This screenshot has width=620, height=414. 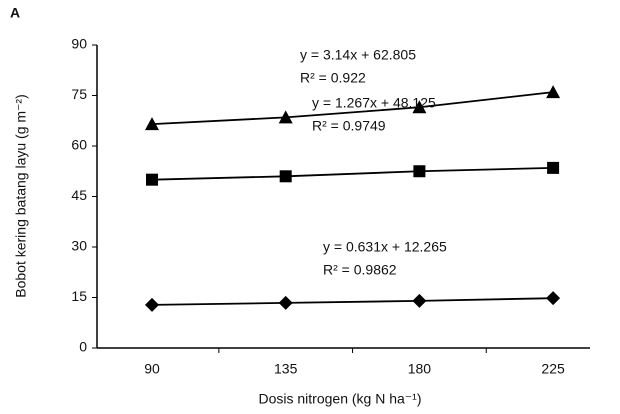 I want to click on x-tick-label: 135, so click(x=286, y=369).